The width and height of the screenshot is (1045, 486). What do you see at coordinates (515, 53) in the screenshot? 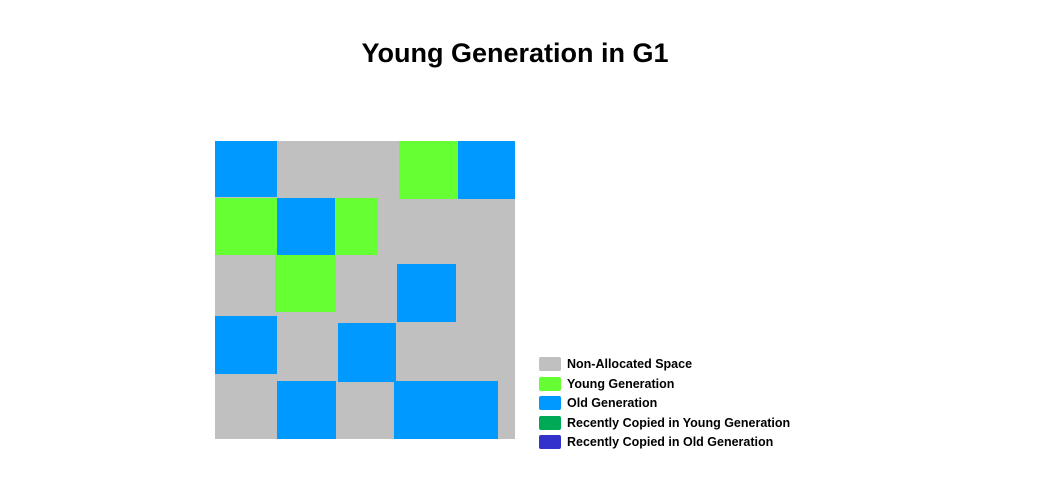
I see `diagram-title: Young Generation in G1` at bounding box center [515, 53].